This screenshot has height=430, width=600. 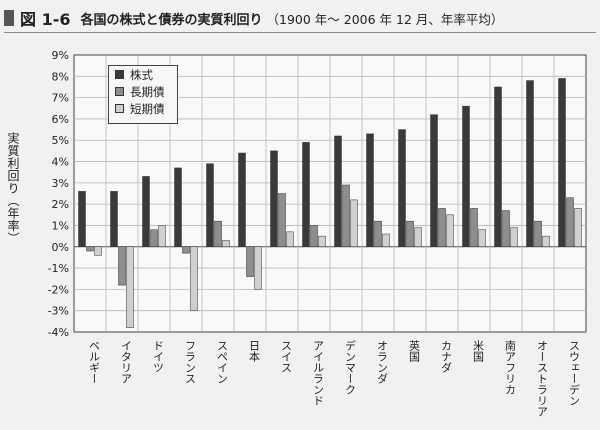 I want to click on y-tick-label: -3%, so click(x=58, y=311).